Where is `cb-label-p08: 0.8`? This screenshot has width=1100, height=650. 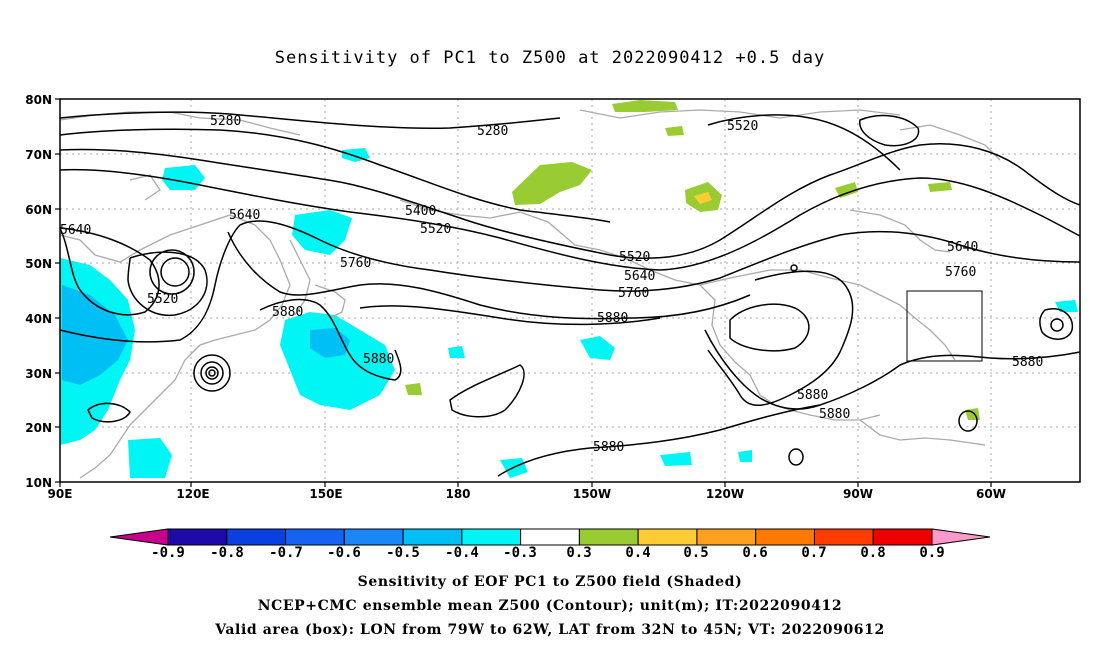
cb-label-p08: 0.8 is located at coordinates (872, 553).